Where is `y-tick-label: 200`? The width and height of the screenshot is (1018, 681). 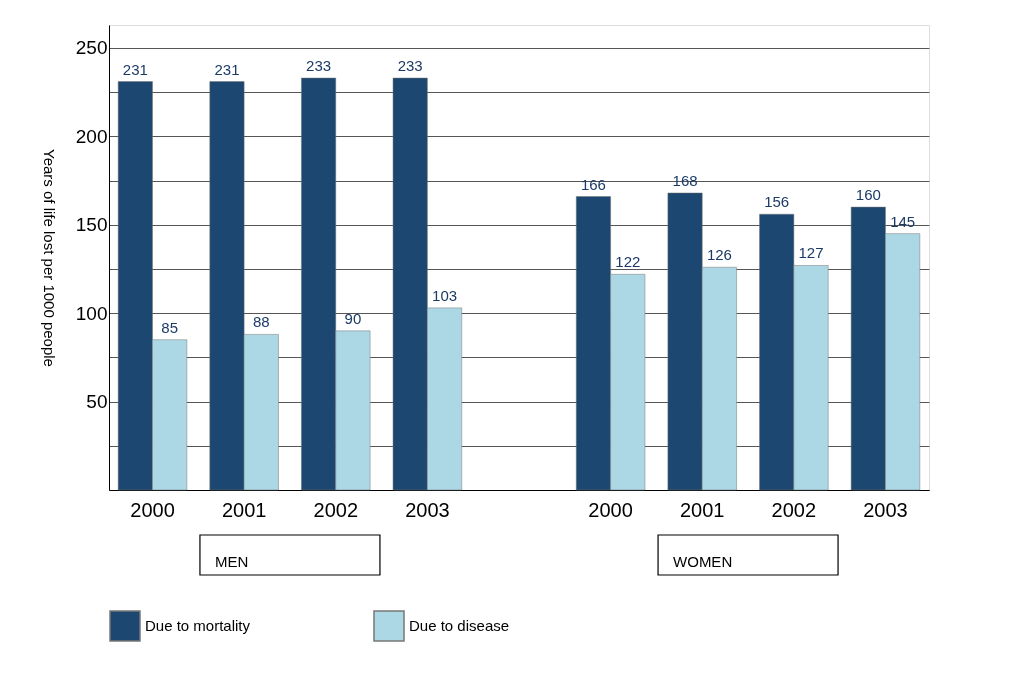 y-tick-label: 200 is located at coordinates (91, 136).